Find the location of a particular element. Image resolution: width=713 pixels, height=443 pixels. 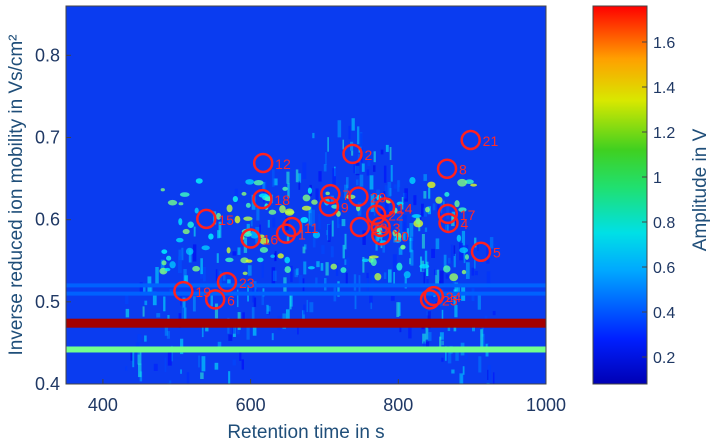

y-tick-label: 0.6 is located at coordinates (47, 220).